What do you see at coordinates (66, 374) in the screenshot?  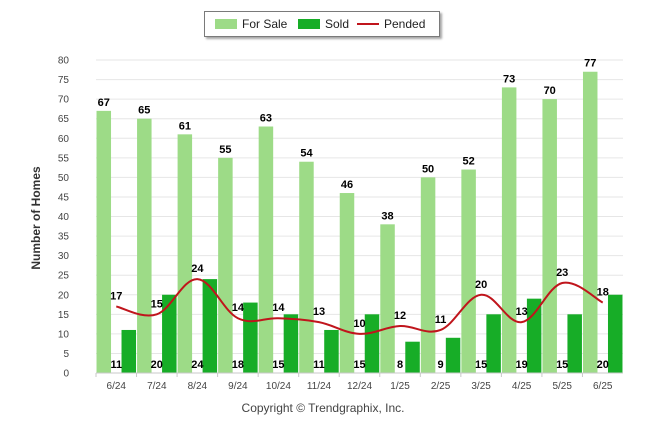 I see `y-tick-label: 0` at bounding box center [66, 374].